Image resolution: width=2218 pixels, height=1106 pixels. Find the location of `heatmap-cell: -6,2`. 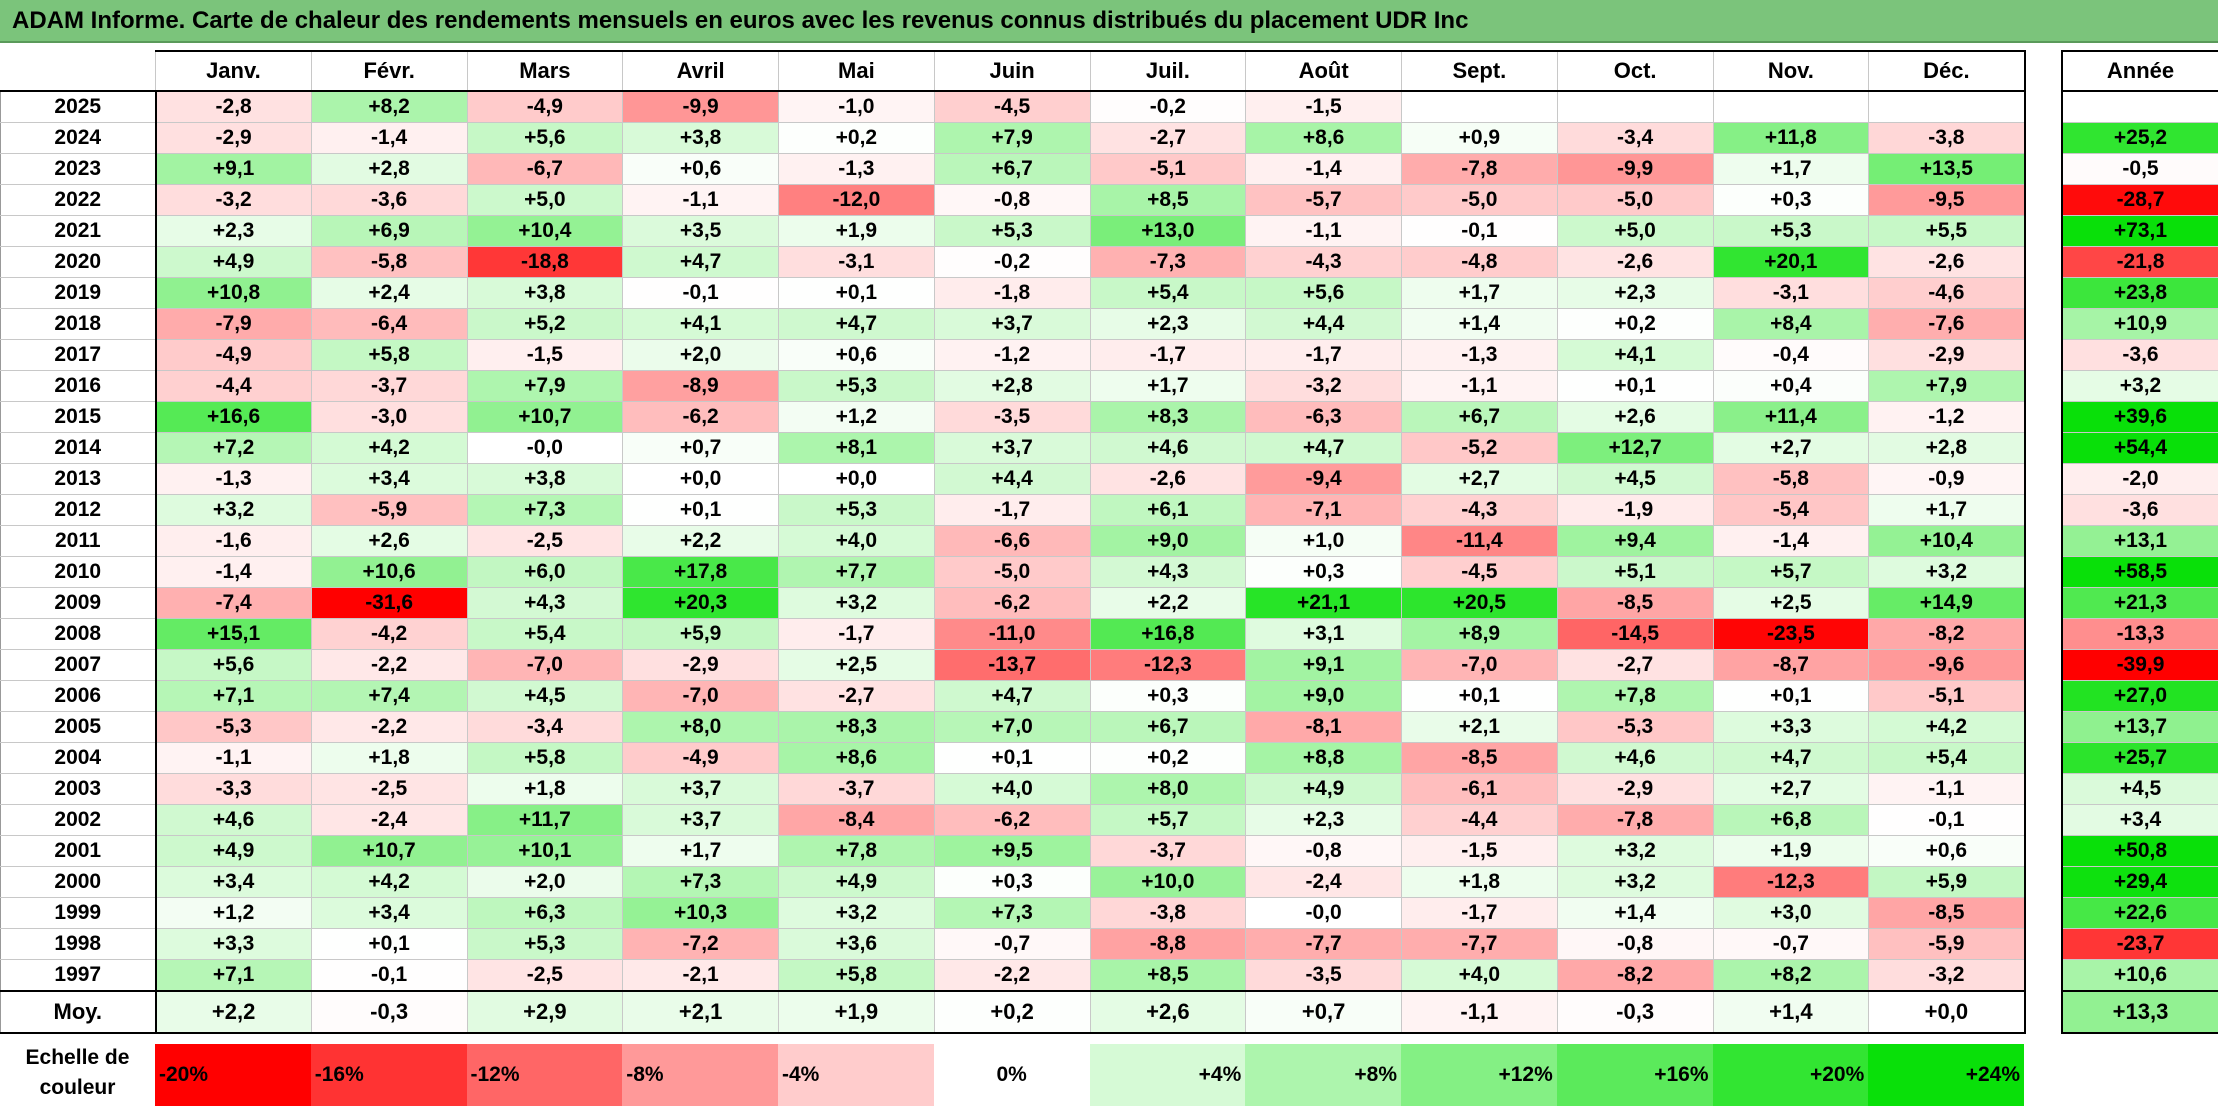

heatmap-cell: -6,2 is located at coordinates (1012, 820).